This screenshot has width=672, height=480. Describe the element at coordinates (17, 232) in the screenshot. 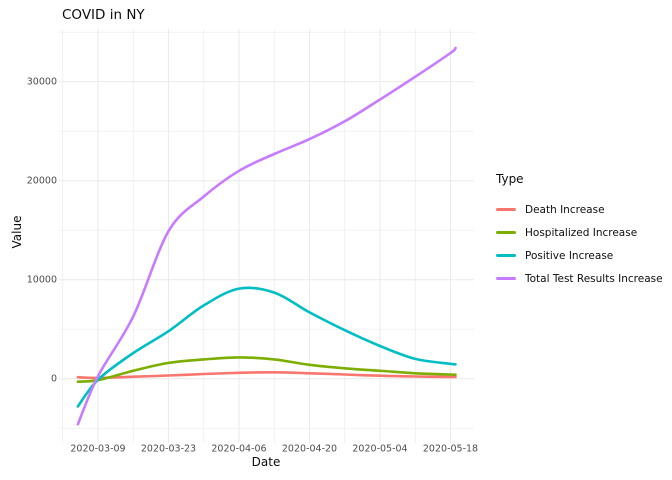

I see `y-axis-title: Value` at that location.